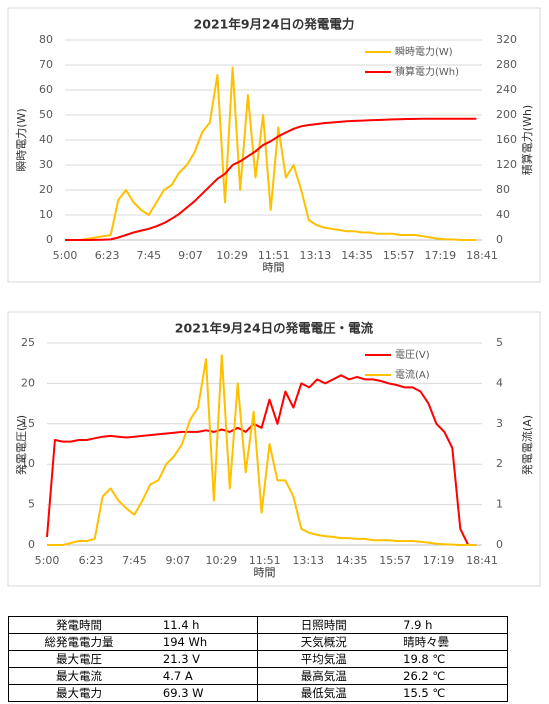 The height and width of the screenshot is (704, 549). What do you see at coordinates (78, 659) in the screenshot?
I see `table-label: 最大電圧` at bounding box center [78, 659].